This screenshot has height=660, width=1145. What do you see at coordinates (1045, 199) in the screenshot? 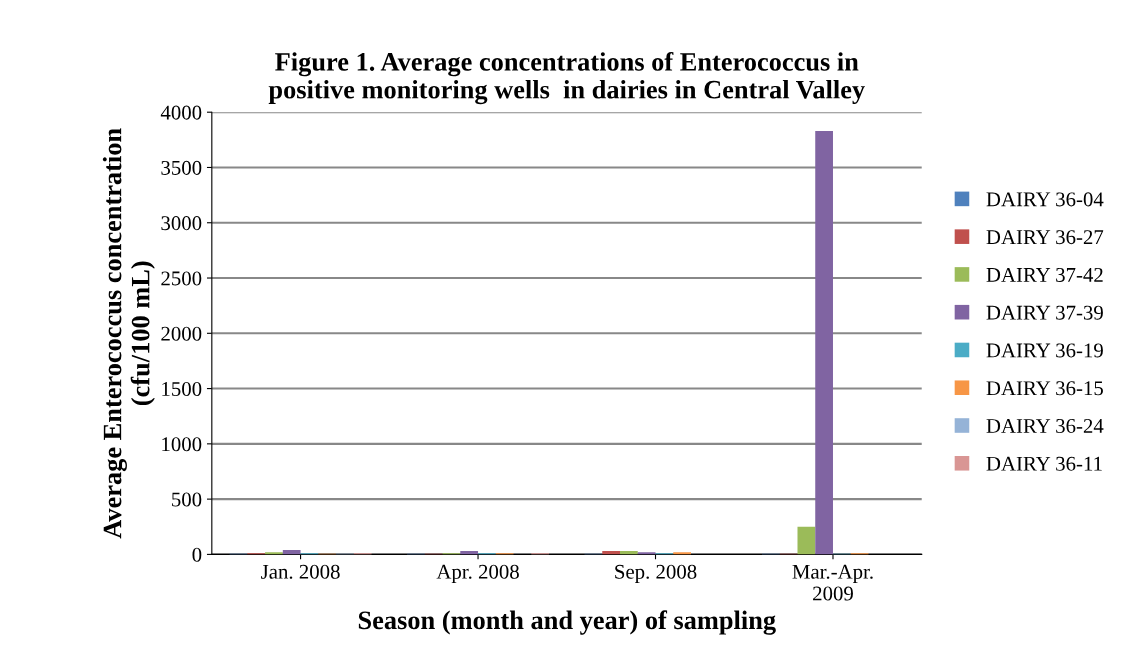
I see `legend-label: DAIRY 36-04` at bounding box center [1045, 199].